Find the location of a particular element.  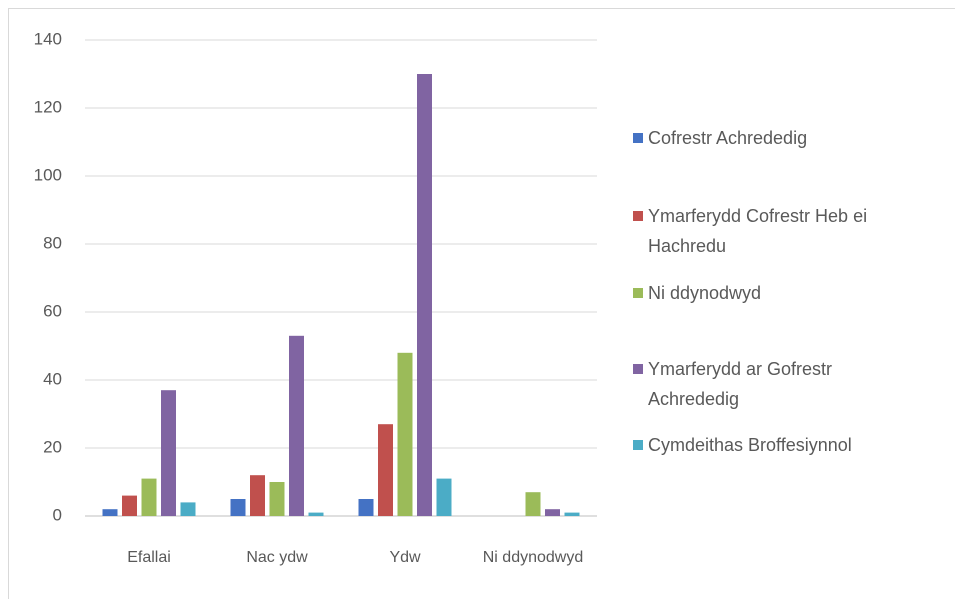

y-tick-label: 40 is located at coordinates (52, 378).